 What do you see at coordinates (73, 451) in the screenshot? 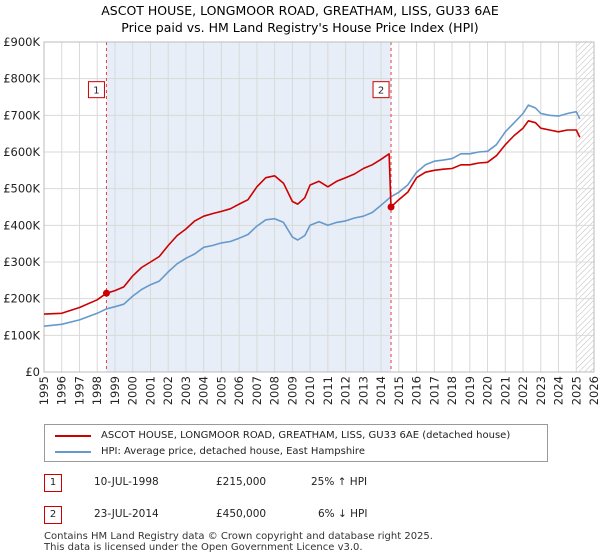
I see `legend-swatch-hpi` at bounding box center [73, 451].